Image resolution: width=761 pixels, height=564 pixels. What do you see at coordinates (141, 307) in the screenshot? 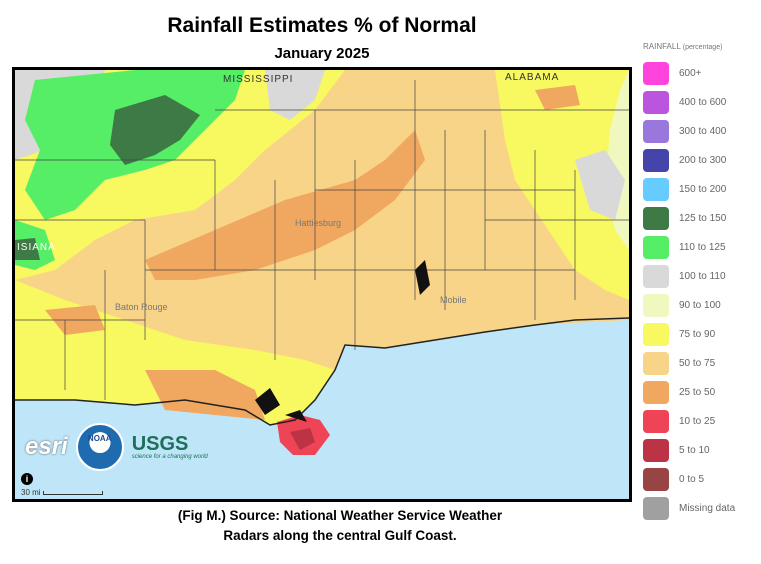
I see `city-label-baton-rouge: Baton Rouge` at bounding box center [141, 307].